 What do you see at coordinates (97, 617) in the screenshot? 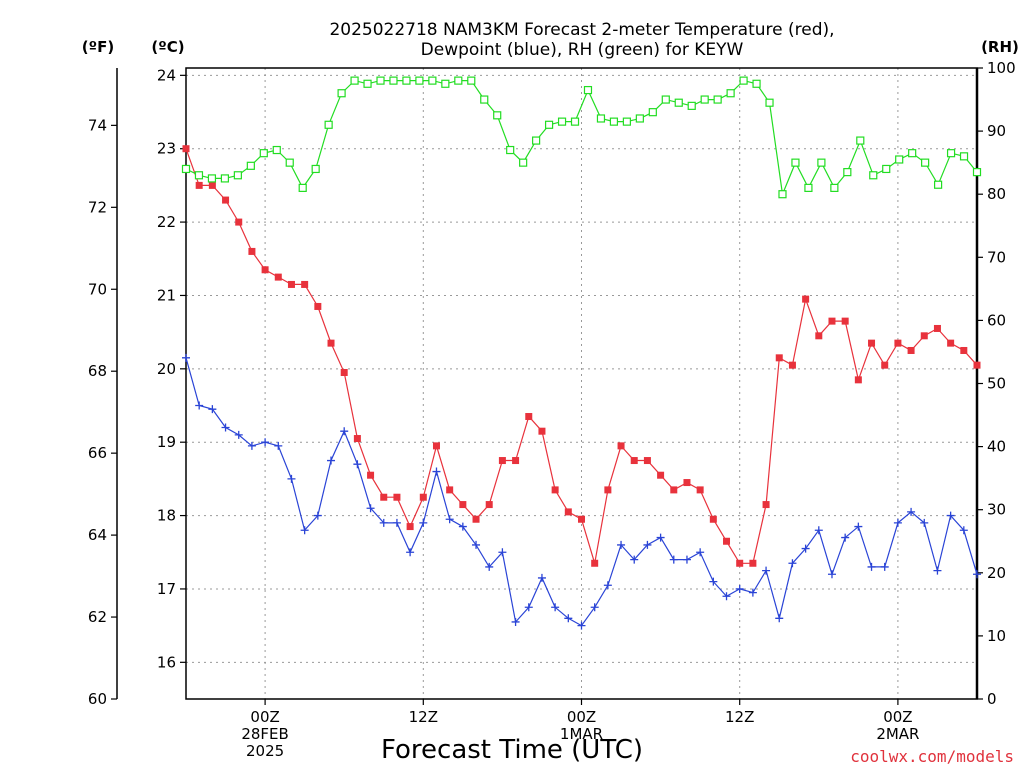
I see `fahrenheit-tick-label: 62` at bounding box center [97, 617].